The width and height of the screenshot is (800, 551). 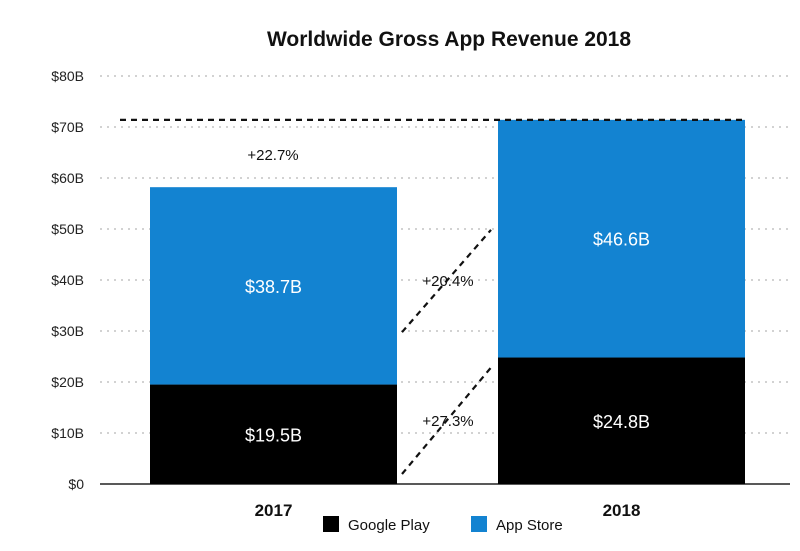 What do you see at coordinates (67, 127) in the screenshot?
I see `y-tick-label: $70B` at bounding box center [67, 127].